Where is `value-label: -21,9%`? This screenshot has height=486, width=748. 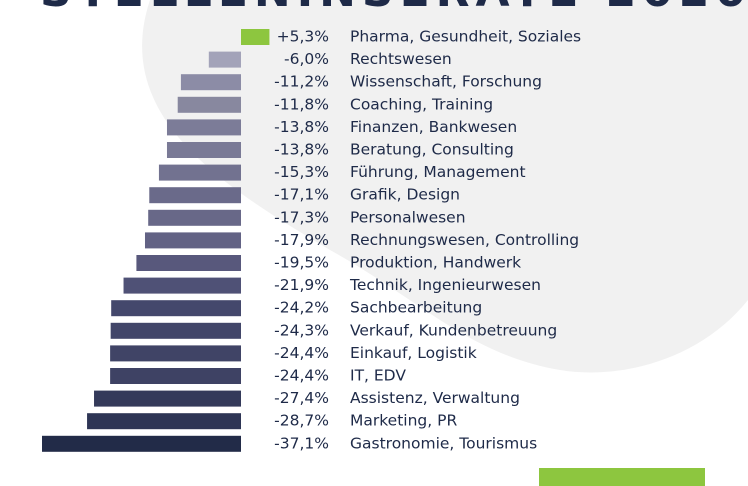
value-label: -21,9% is located at coordinates (301, 285).